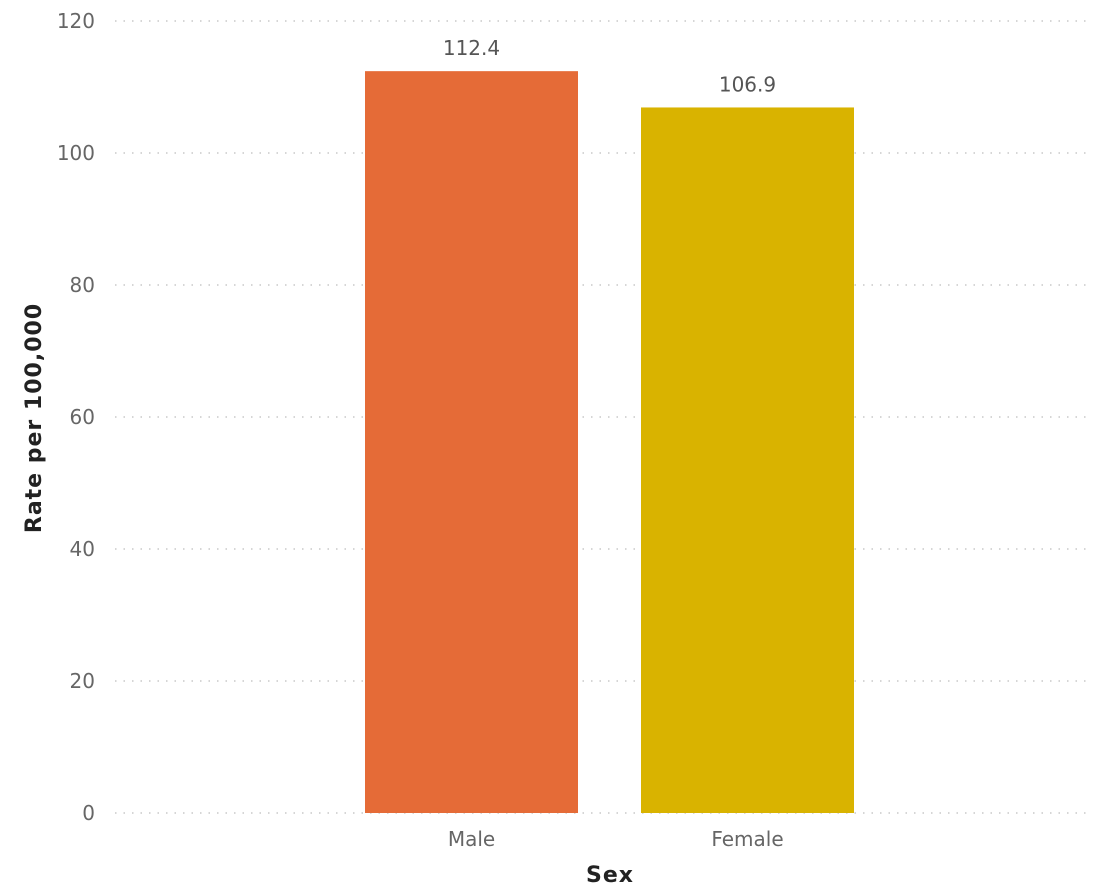 Image resolution: width=1096 pixels, height=889 pixels. I want to click on x-tick-label: Male, so click(471, 839).